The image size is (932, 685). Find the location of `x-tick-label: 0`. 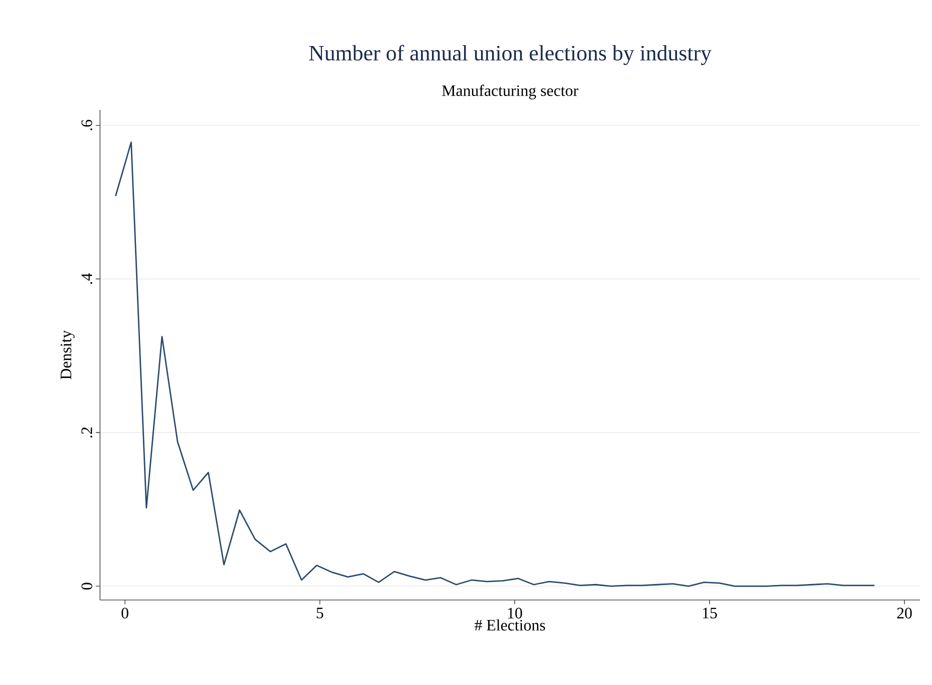

x-tick-label: 0 is located at coordinates (125, 613).